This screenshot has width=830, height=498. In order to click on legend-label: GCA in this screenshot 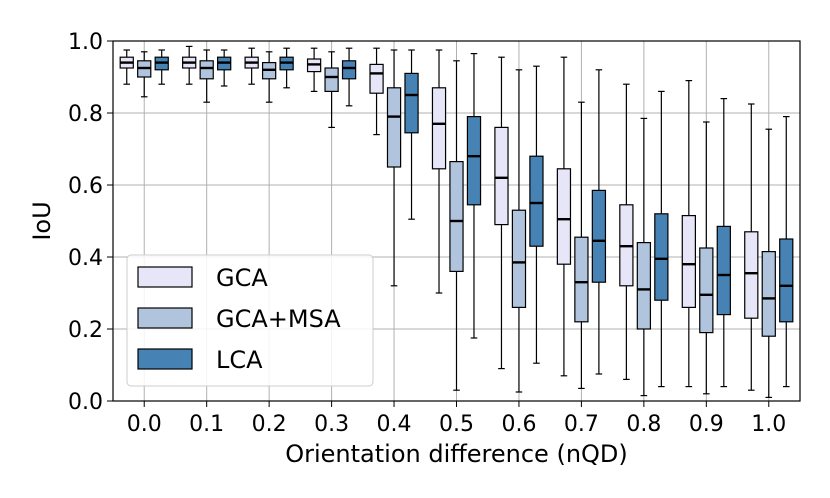, I will do `click(242, 278)`.